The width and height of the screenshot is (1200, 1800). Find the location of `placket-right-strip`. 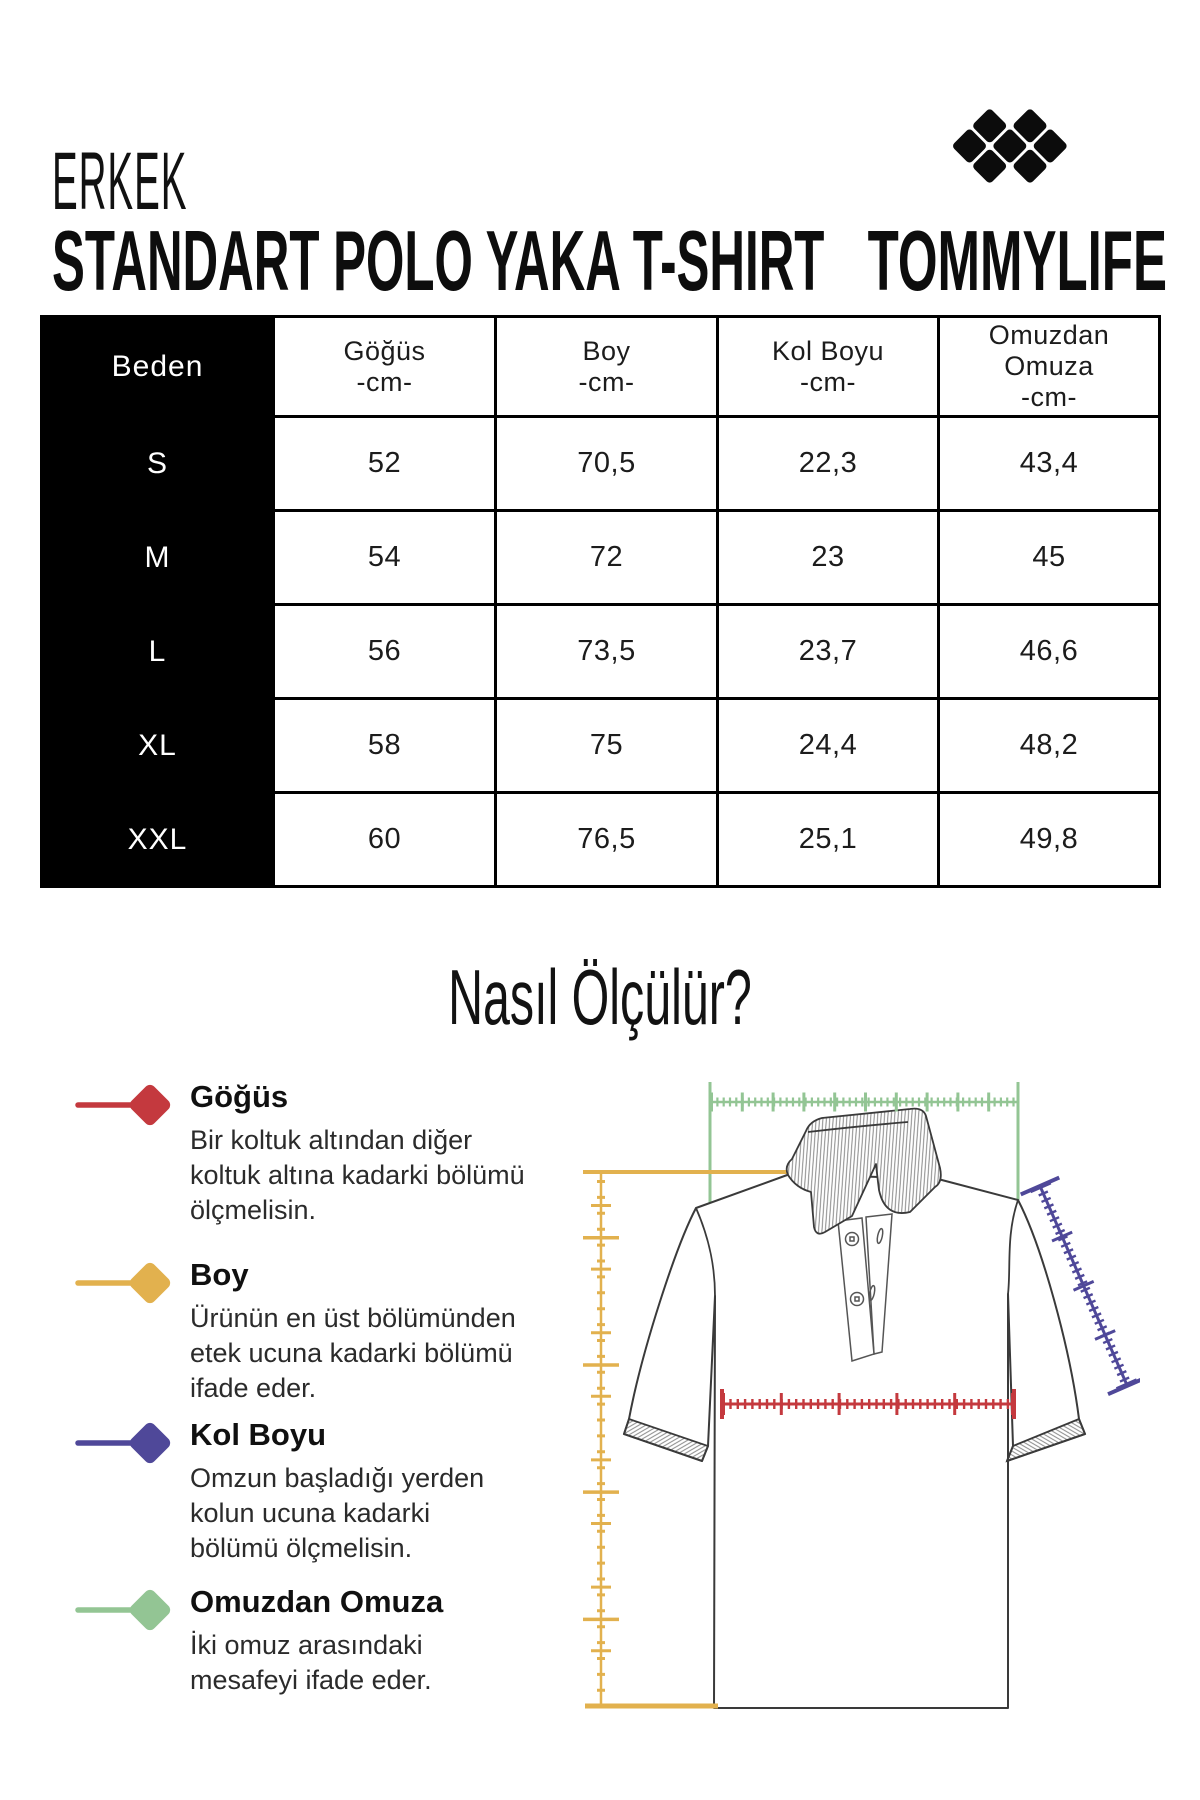

placket-right-strip is located at coordinates (879, 1284).